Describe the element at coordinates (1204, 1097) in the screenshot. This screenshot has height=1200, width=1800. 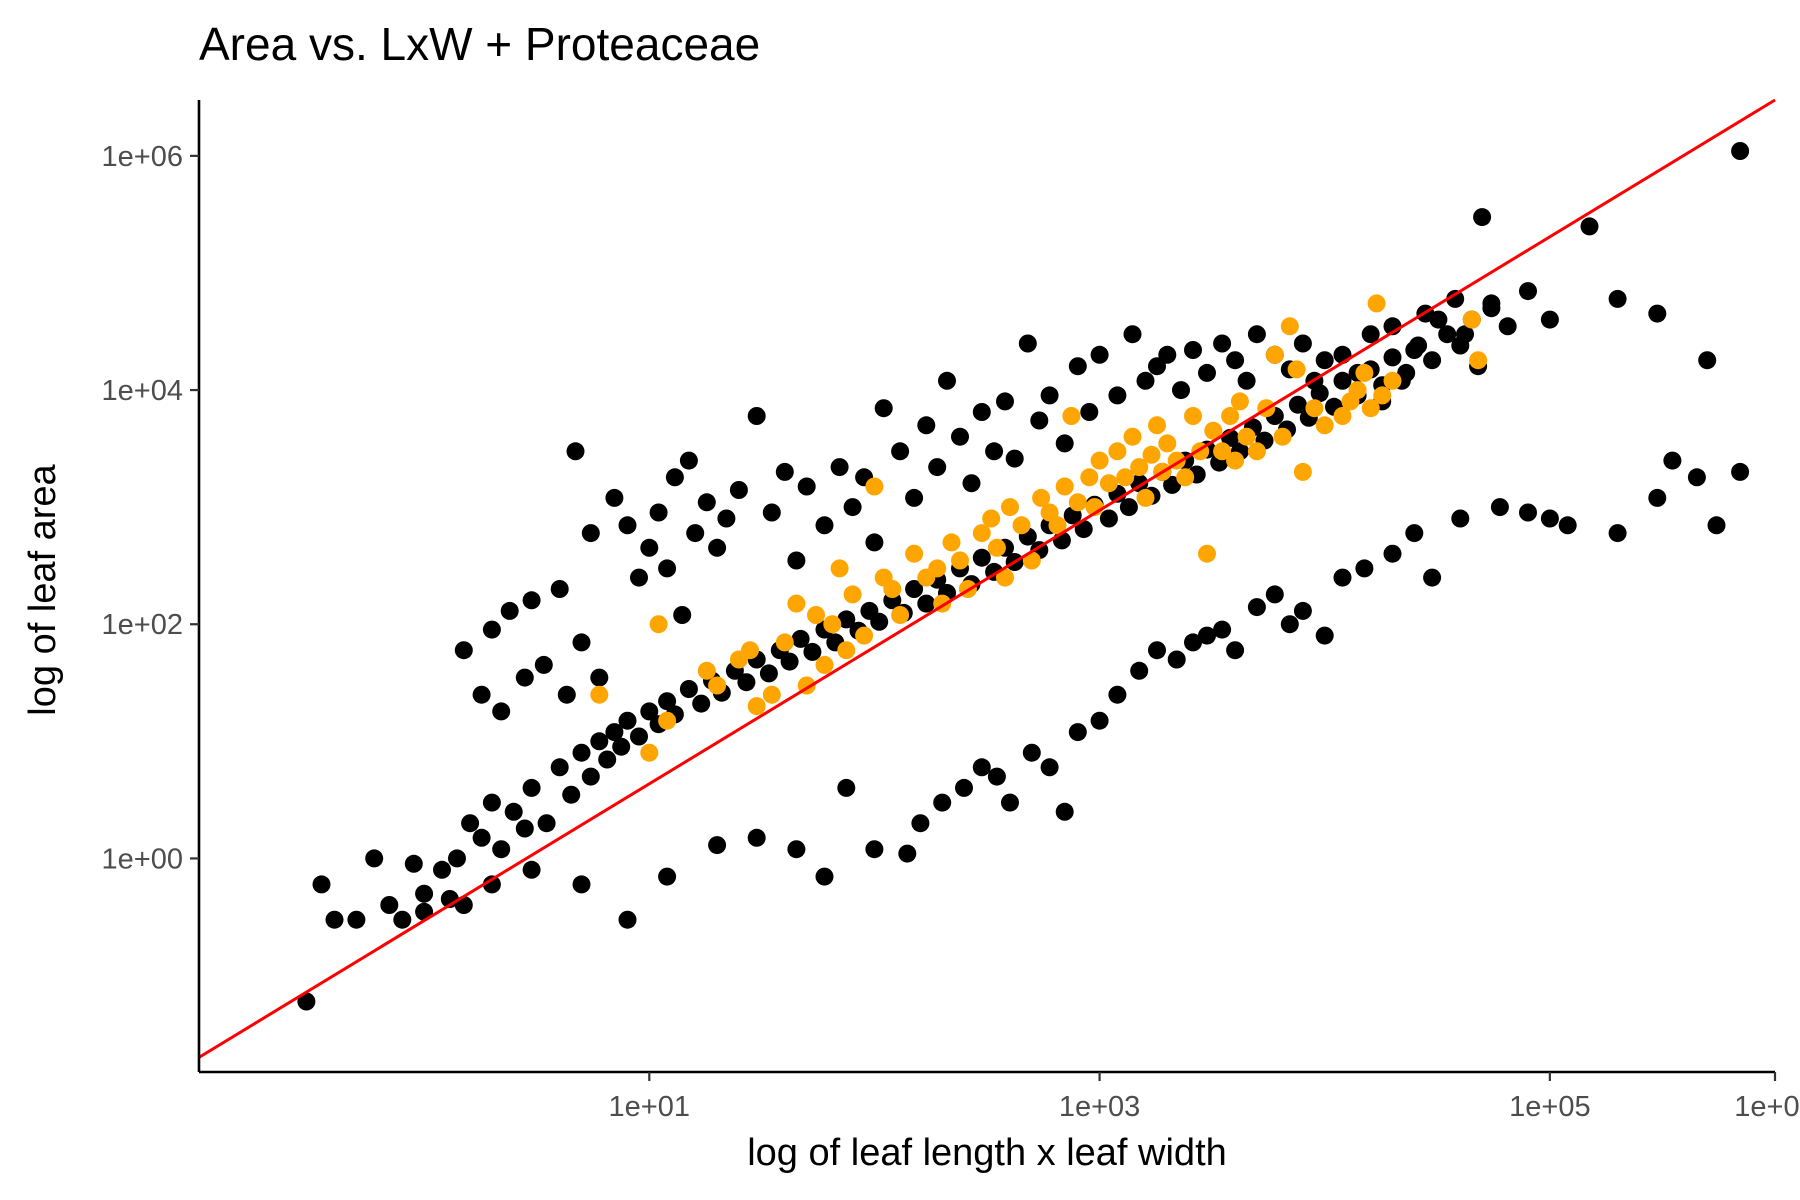
I see `x-axis-ticks: 1e+01 1e+03 1e+05 1e+07` at that location.